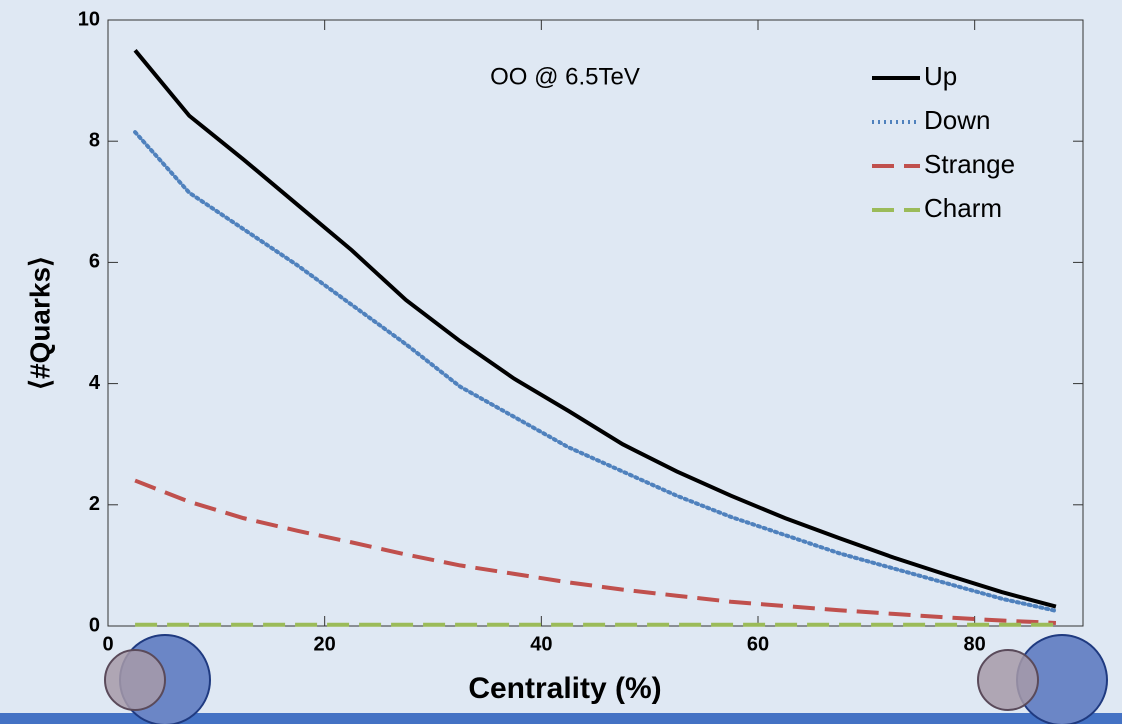 This screenshot has width=1122, height=724. I want to click on y-axis-label: ⟨#Quarks⟩, so click(39, 323).